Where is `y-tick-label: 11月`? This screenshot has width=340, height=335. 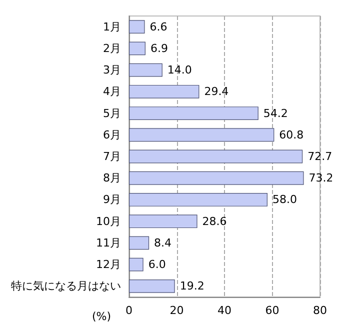 y-tick-label: 11月 is located at coordinates (108, 243).